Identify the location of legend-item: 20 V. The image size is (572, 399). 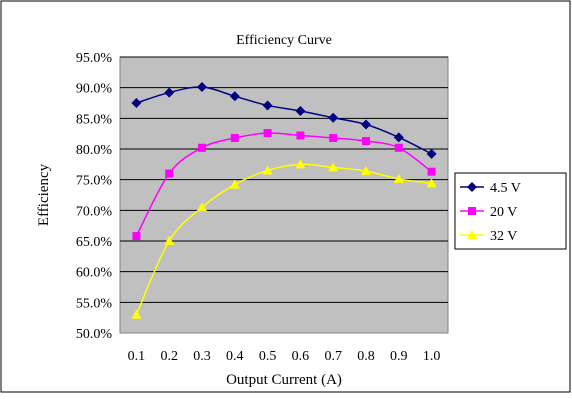
(488, 212).